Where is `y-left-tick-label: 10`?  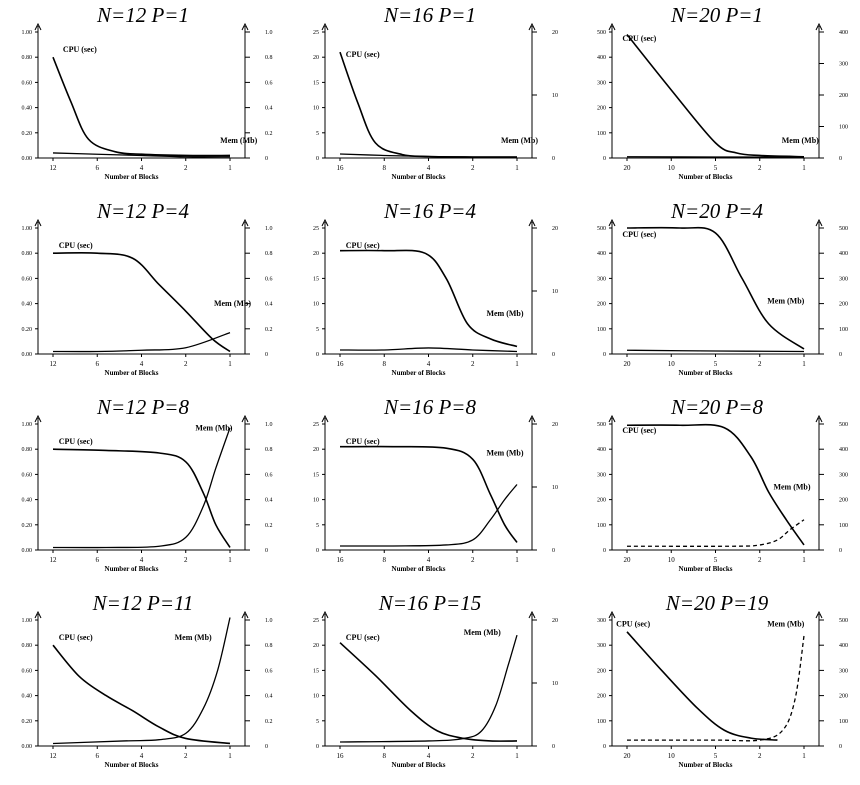
y-left-tick-label: 10 is located at coordinates (316, 109).